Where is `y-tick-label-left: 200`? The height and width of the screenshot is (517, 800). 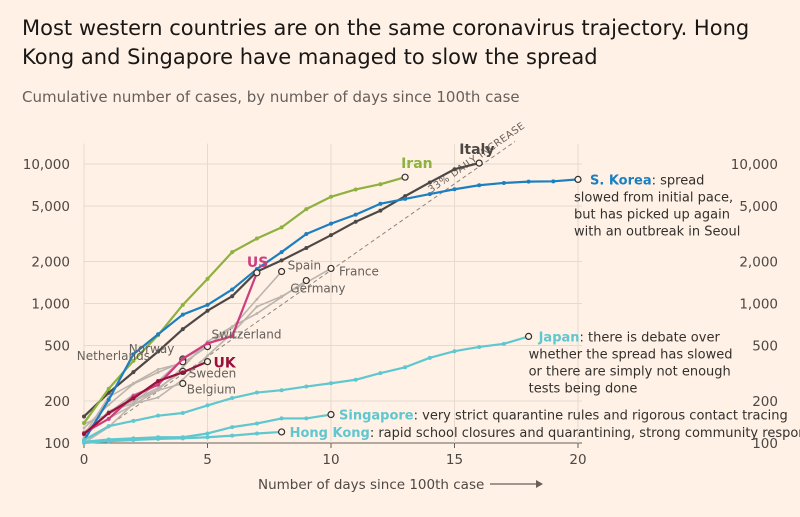
y-tick-label-left: 200 is located at coordinates (57, 402).